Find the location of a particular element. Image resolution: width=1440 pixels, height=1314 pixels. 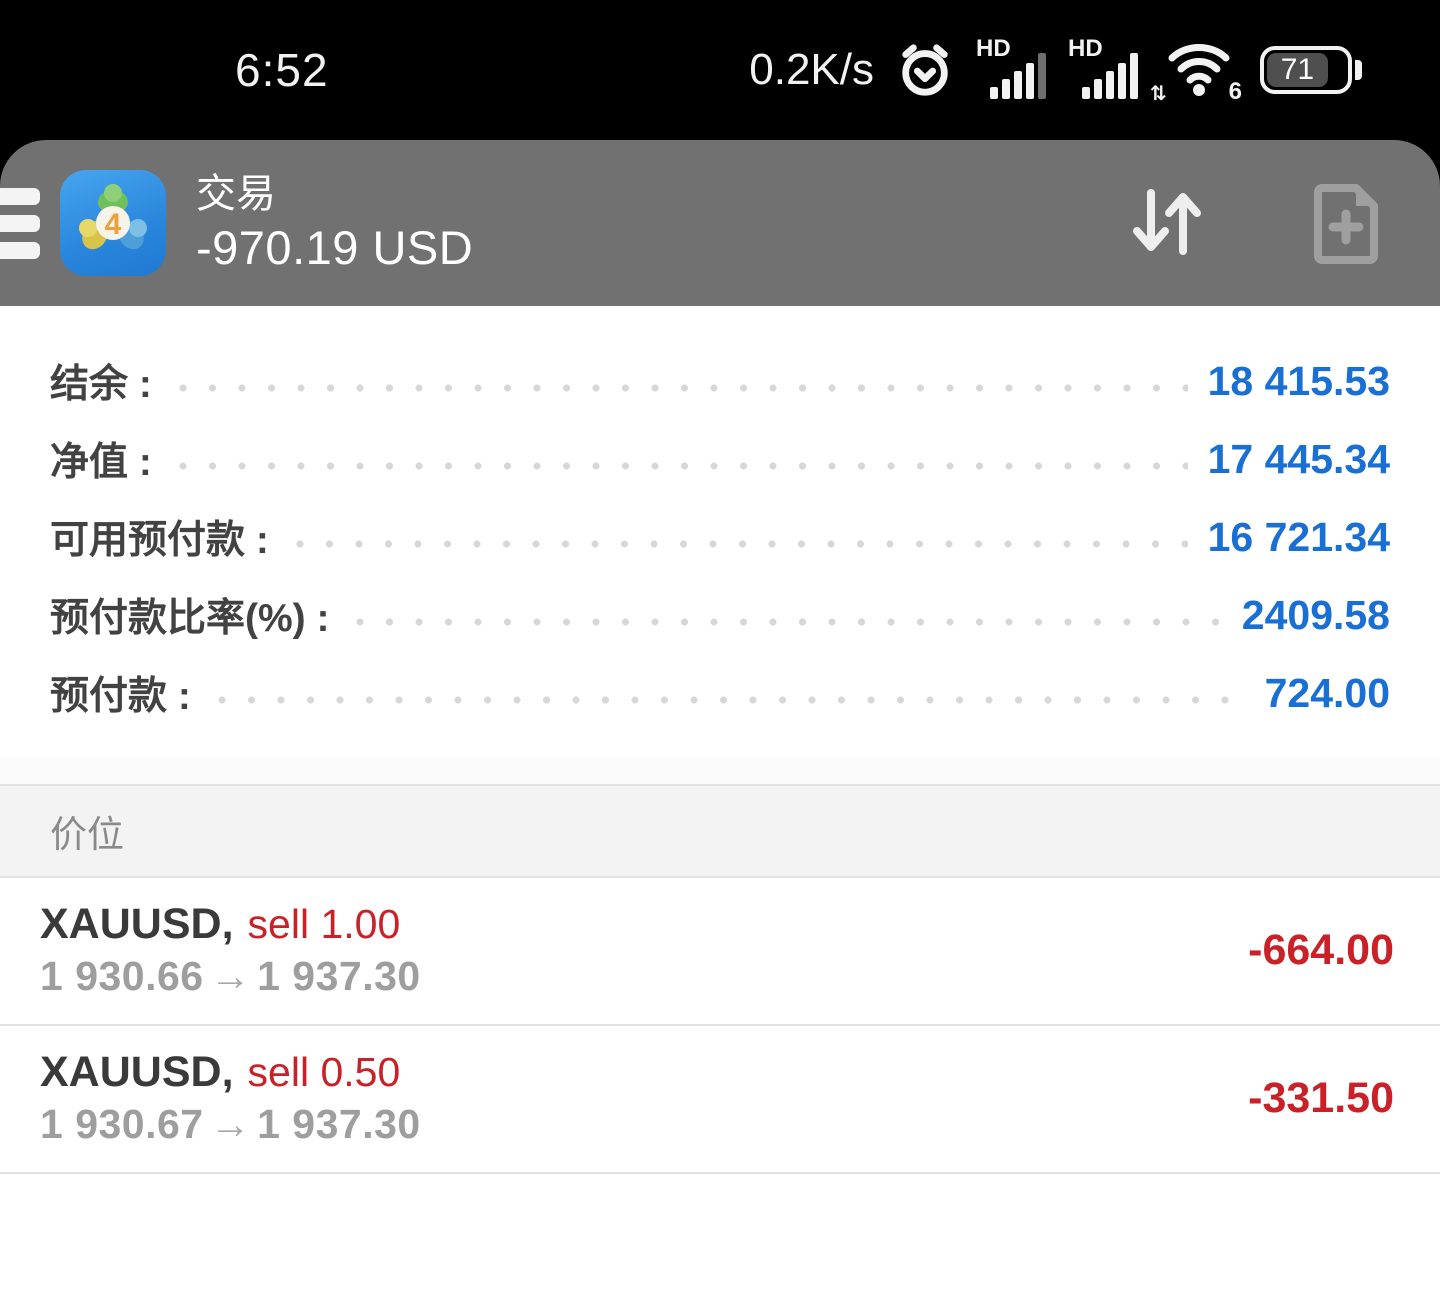

network-speed: 0.2K/s is located at coordinates (811, 69).